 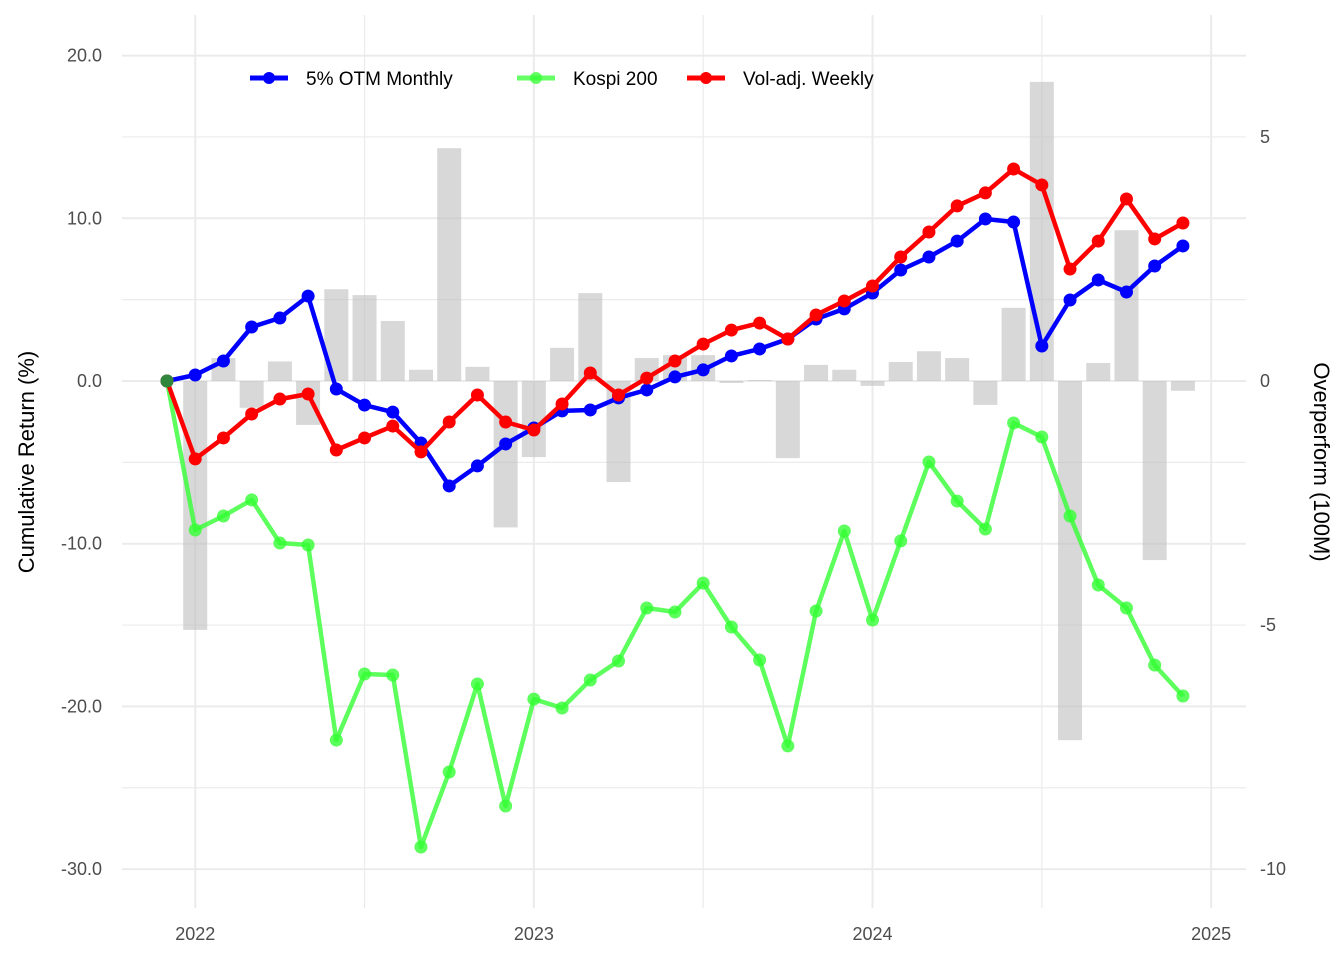 I want to click on x-tick-label: 2024, so click(x=872, y=934).